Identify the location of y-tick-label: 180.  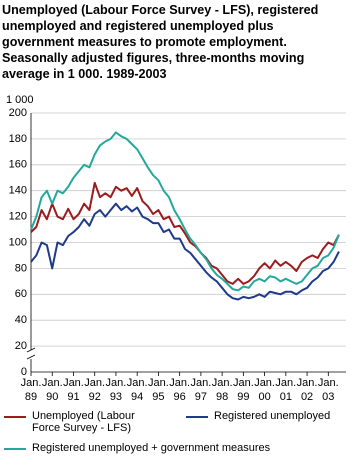
(18, 139).